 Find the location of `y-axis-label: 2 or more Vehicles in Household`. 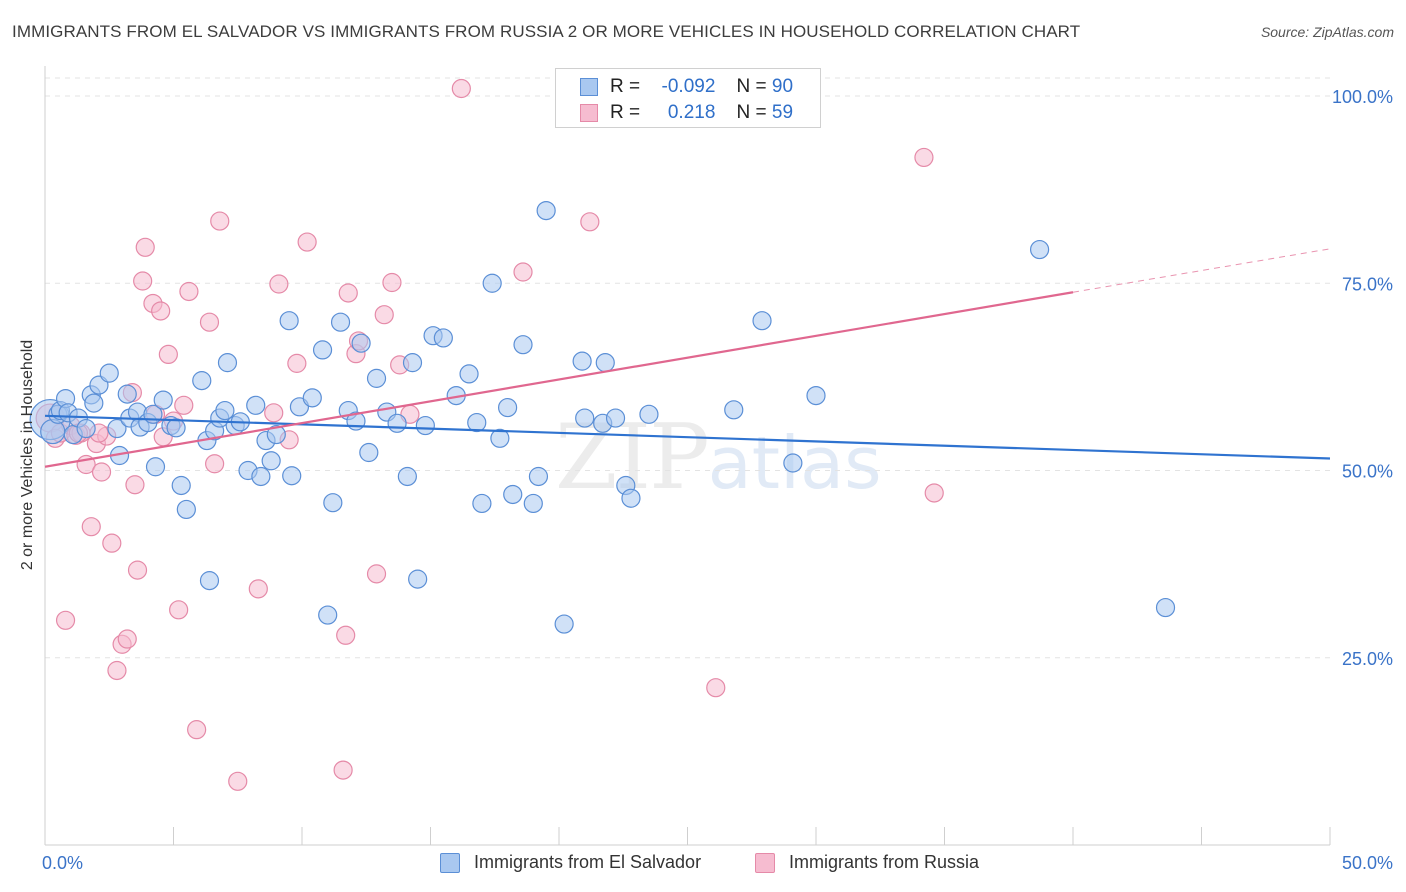

y-axis-label: 2 or more Vehicles in Household is located at coordinates (27, 455).